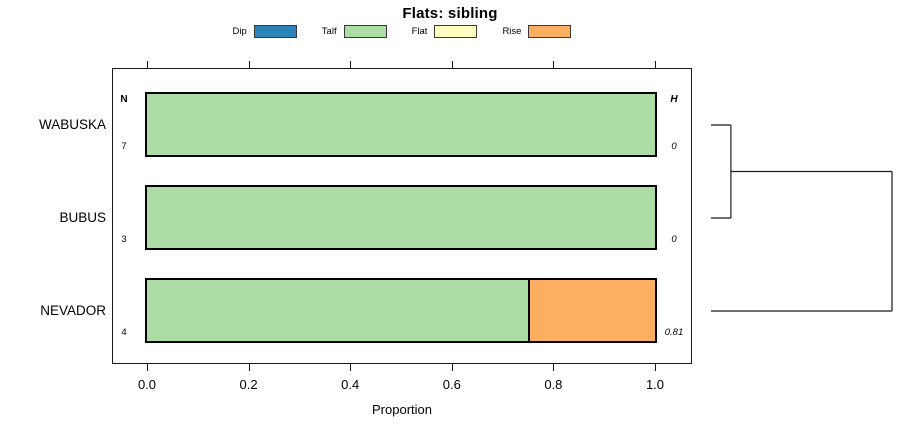 This screenshot has height=440, width=900. Describe the element at coordinates (72, 124) in the screenshot. I see `category-label: WABUSKA` at that location.